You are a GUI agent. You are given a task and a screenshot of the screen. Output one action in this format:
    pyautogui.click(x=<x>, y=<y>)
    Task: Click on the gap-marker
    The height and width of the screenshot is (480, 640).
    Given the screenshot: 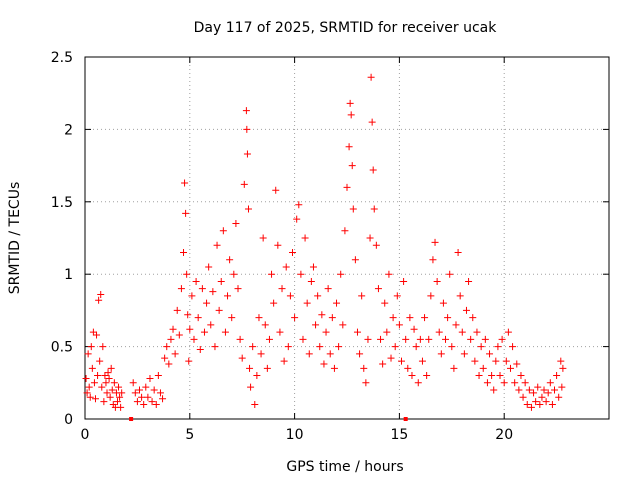 What is the action you would take?
    pyautogui.click(x=405, y=419)
    